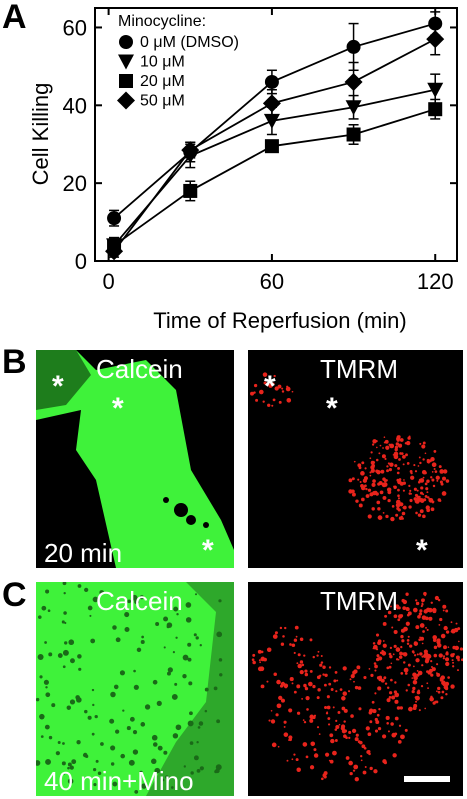 The image size is (467, 799). Describe the element at coordinates (272, 281) in the screenshot. I see `x-tick-label: 60` at that location.